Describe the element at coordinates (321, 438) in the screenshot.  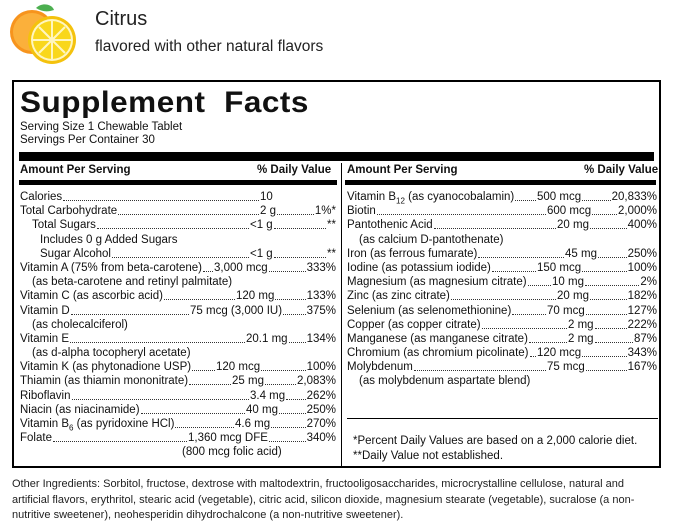
I see `nutrient-daily-value: 340%` at that location.